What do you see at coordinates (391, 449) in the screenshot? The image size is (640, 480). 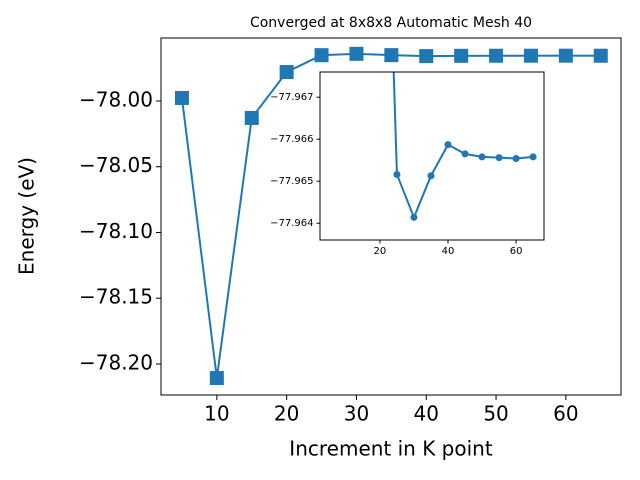 I see `x-axis-label: Increment in K point` at bounding box center [391, 449].